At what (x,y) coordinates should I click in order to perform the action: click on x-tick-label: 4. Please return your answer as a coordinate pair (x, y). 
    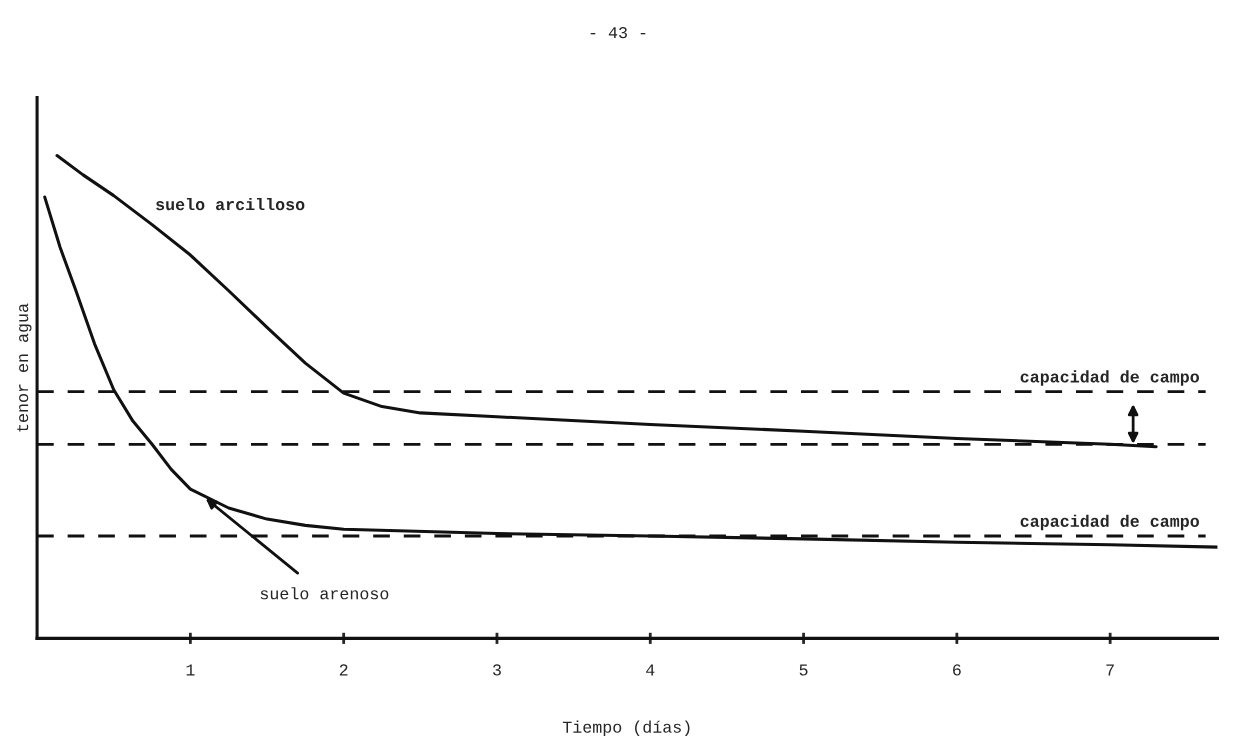
    Looking at the image, I should click on (650, 670).